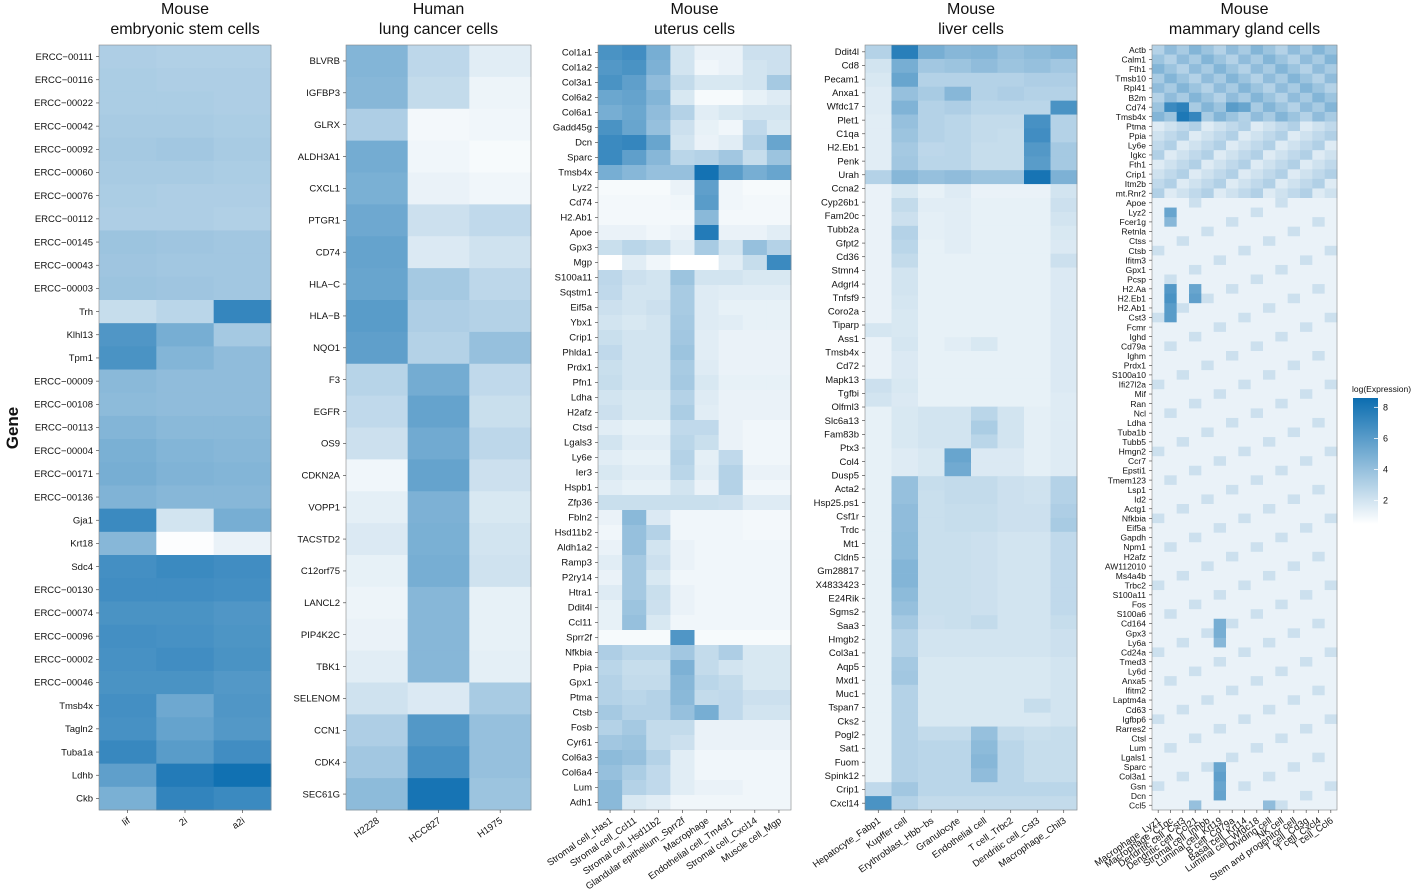 This screenshot has width=1417, height=892. I want to click on row-label: Ldha, so click(1136, 423).